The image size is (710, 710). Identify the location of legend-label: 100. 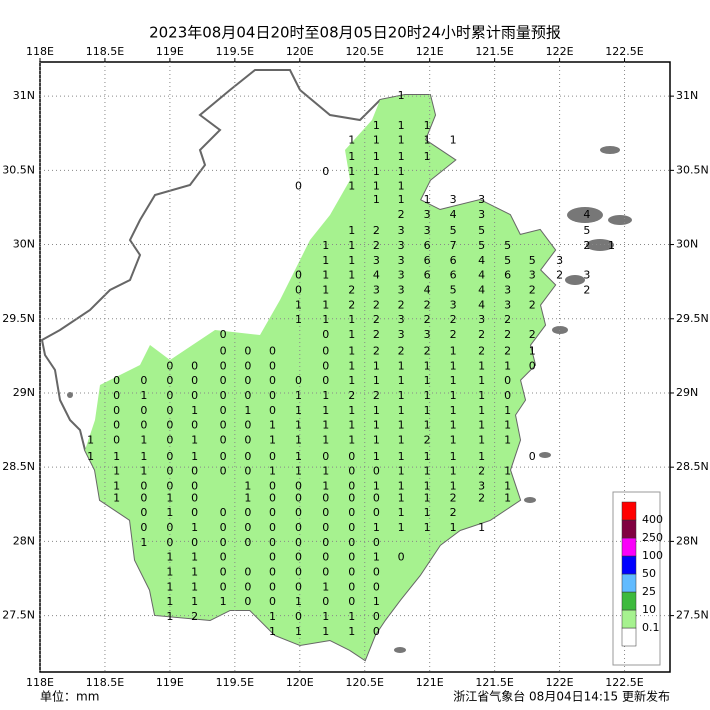
(652, 555).